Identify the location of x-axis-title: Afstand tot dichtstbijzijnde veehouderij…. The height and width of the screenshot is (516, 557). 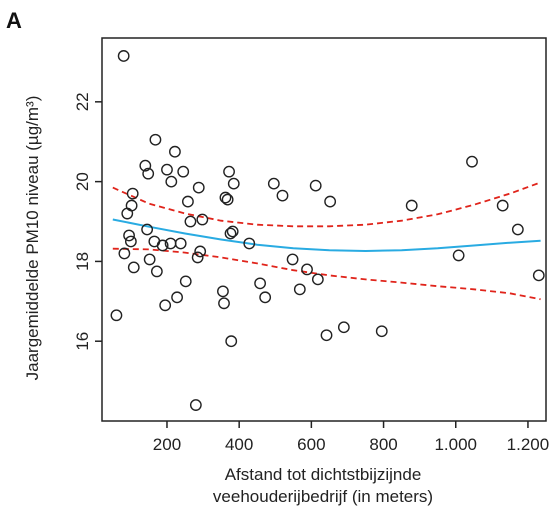
(323, 486).